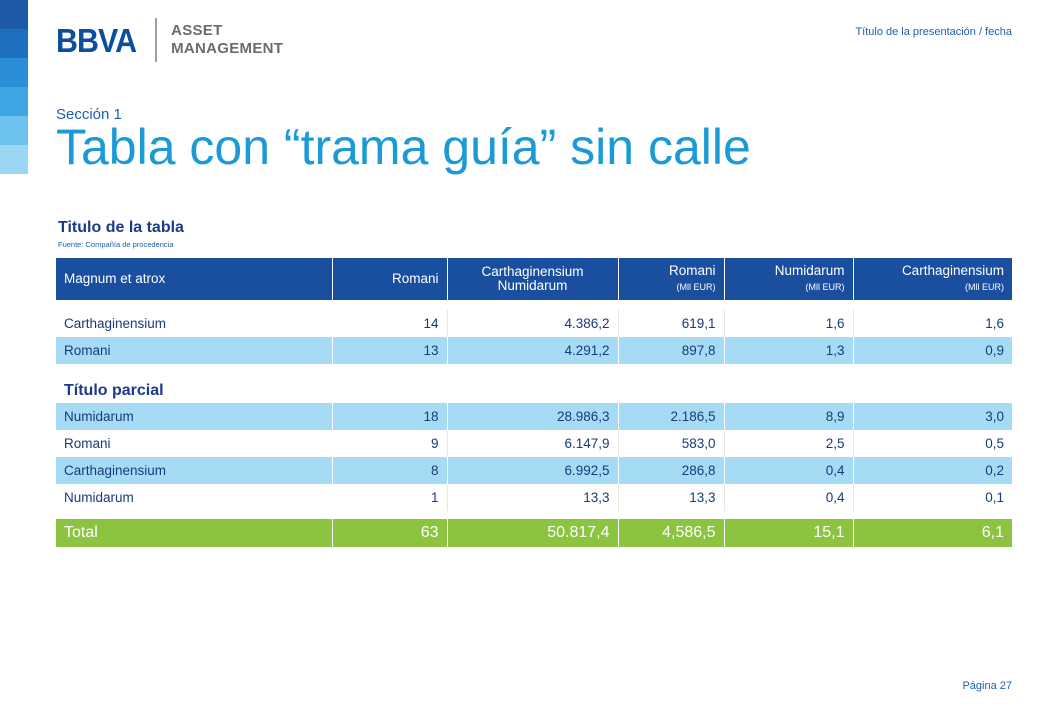 This screenshot has height=720, width=1040. I want to click on col-header-romani: Romani, so click(389, 279).